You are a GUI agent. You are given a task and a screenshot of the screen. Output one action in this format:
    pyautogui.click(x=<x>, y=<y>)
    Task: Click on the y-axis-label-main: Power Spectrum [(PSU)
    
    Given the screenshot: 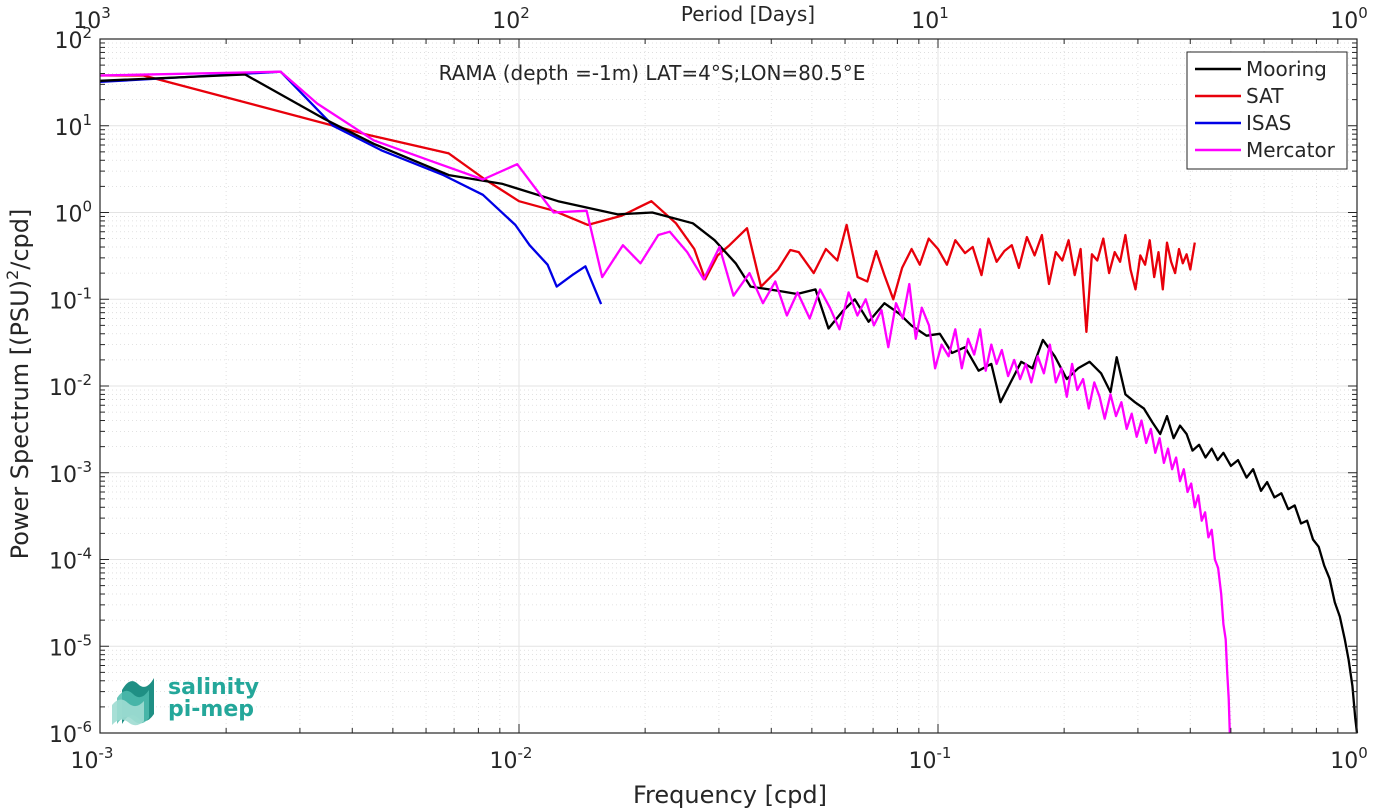 What is the action you would take?
    pyautogui.click(x=20, y=419)
    